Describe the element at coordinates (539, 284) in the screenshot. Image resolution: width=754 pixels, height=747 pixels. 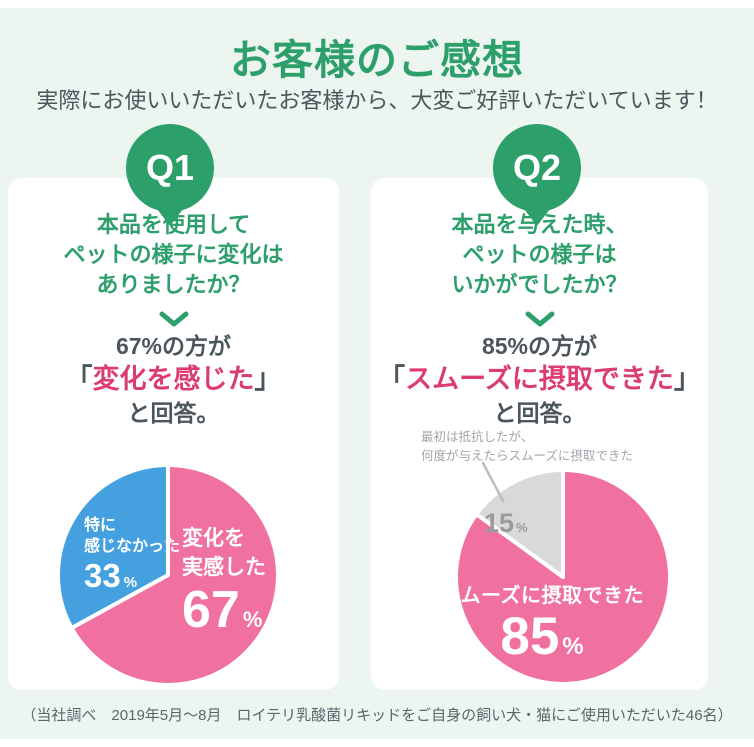
I see `q2-question-line: いかがでしたか？` at that location.